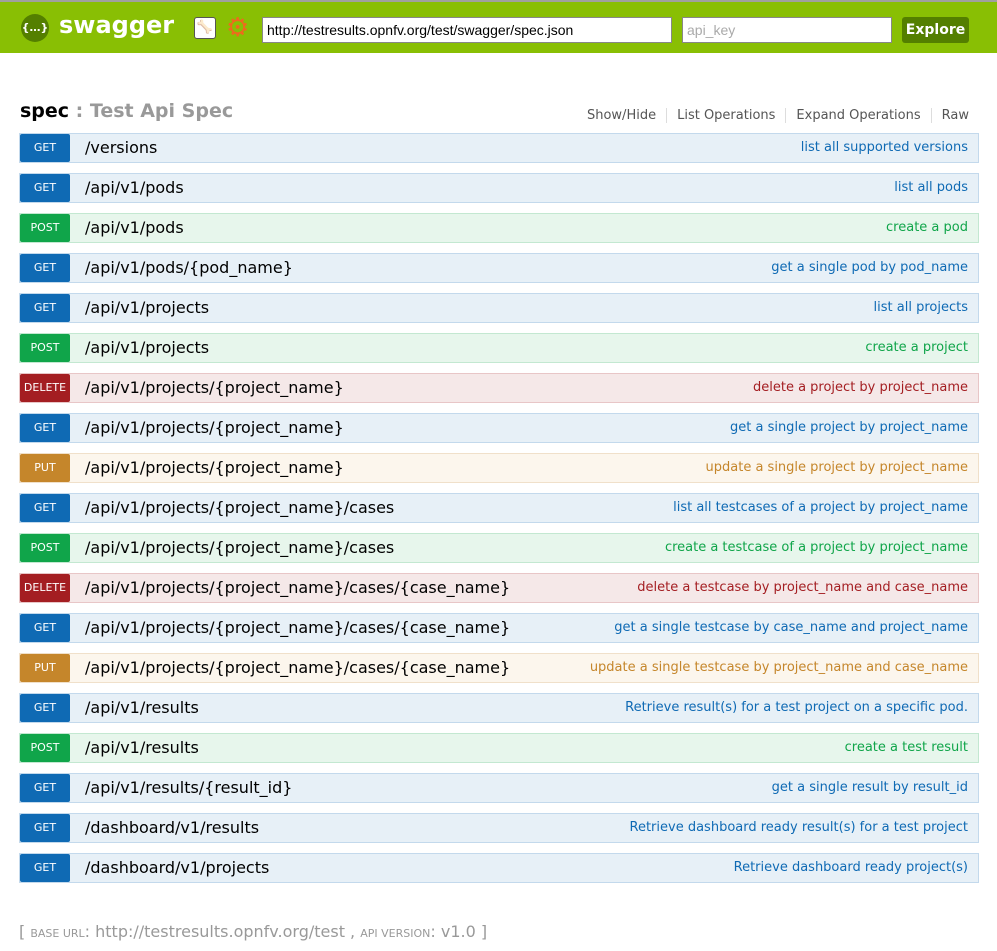 The image size is (997, 951). Describe the element at coordinates (927, 227) in the screenshot. I see `endpoint-description: create a pod` at that location.